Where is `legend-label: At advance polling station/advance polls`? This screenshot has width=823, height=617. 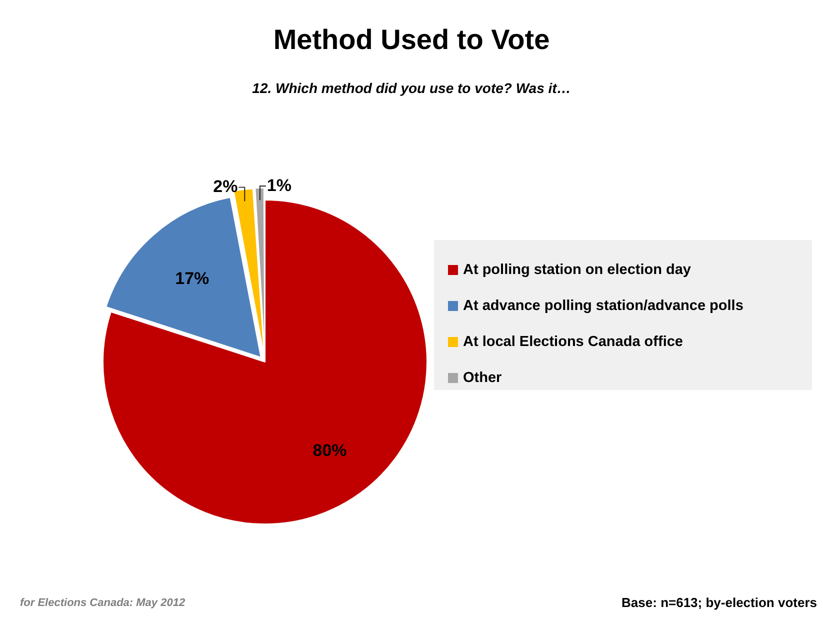 legend-label: At advance polling station/advance polls is located at coordinates (603, 306).